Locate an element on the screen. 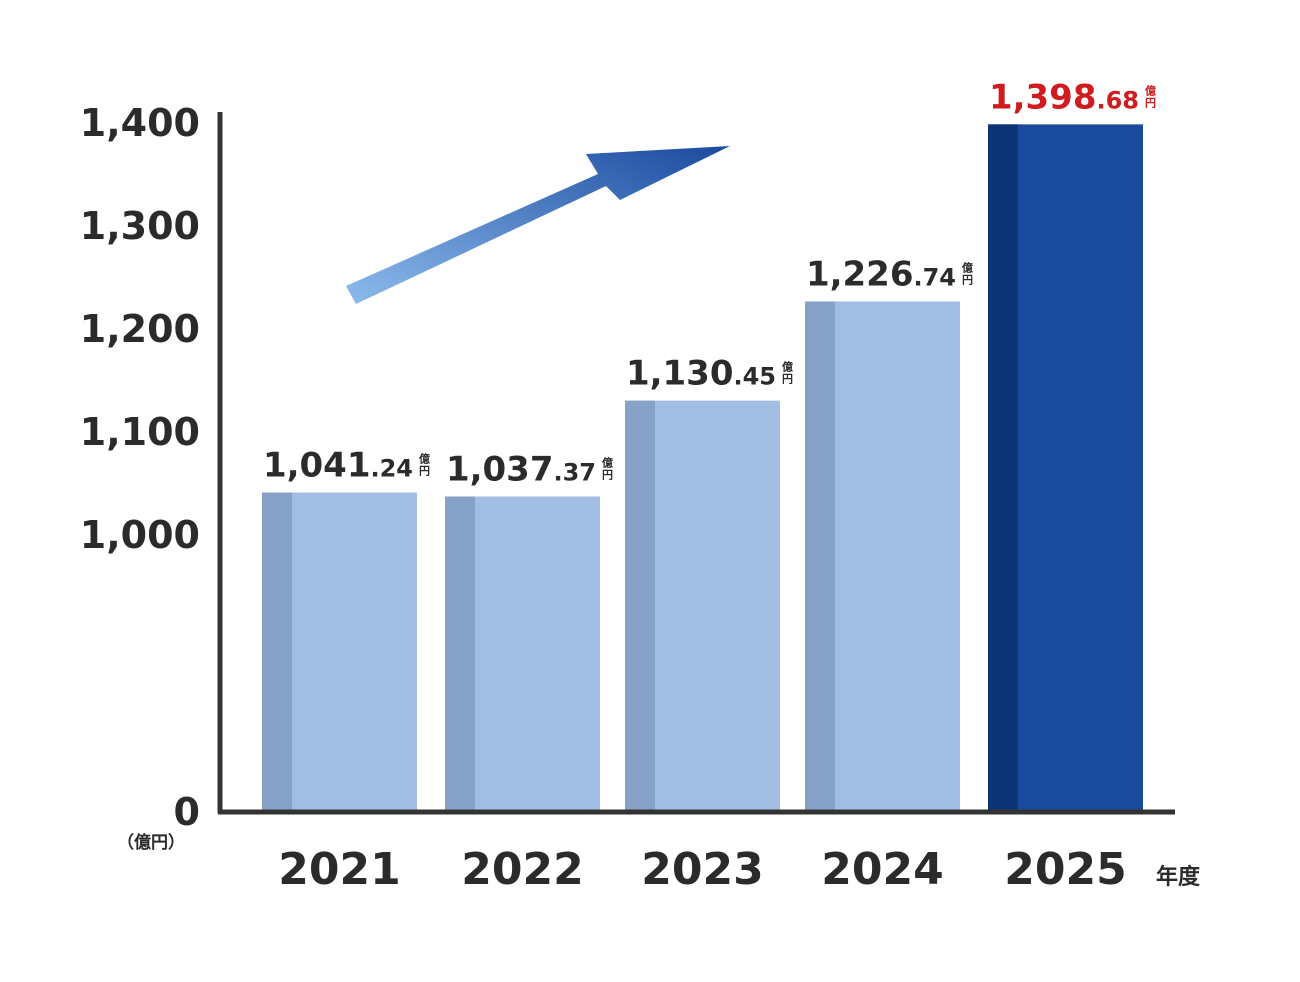 The height and width of the screenshot is (982, 1300). y-ticks-layer: 0 1,000 1,100 1,200 1,300 1,400 is located at coordinates (140, 467).